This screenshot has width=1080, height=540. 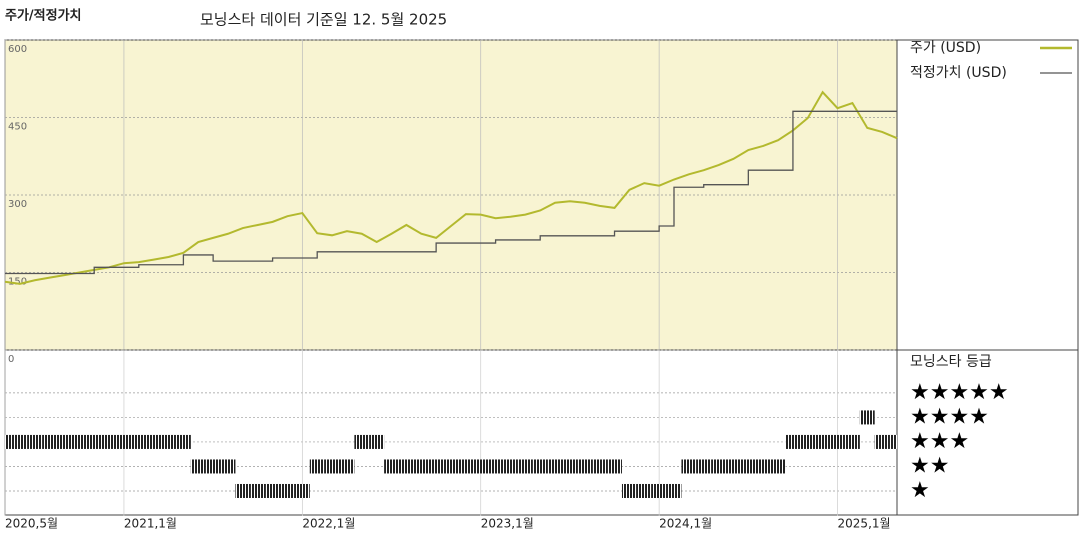 What do you see at coordinates (959, 392) in the screenshot?
I see `rating-label: ★★★★★` at bounding box center [959, 392].